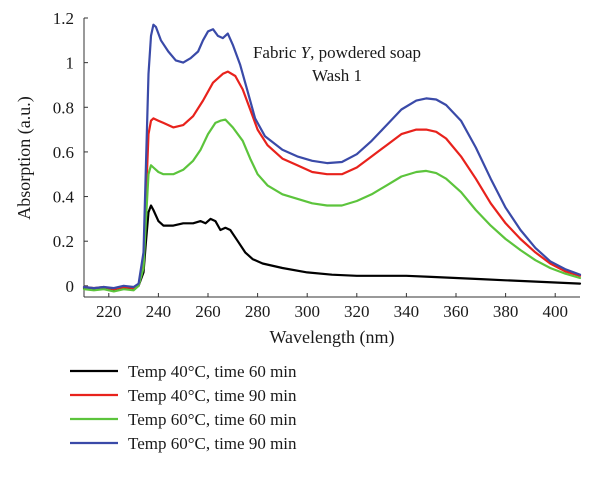  I want to click on y-tick-label: 0.2, so click(63, 241).